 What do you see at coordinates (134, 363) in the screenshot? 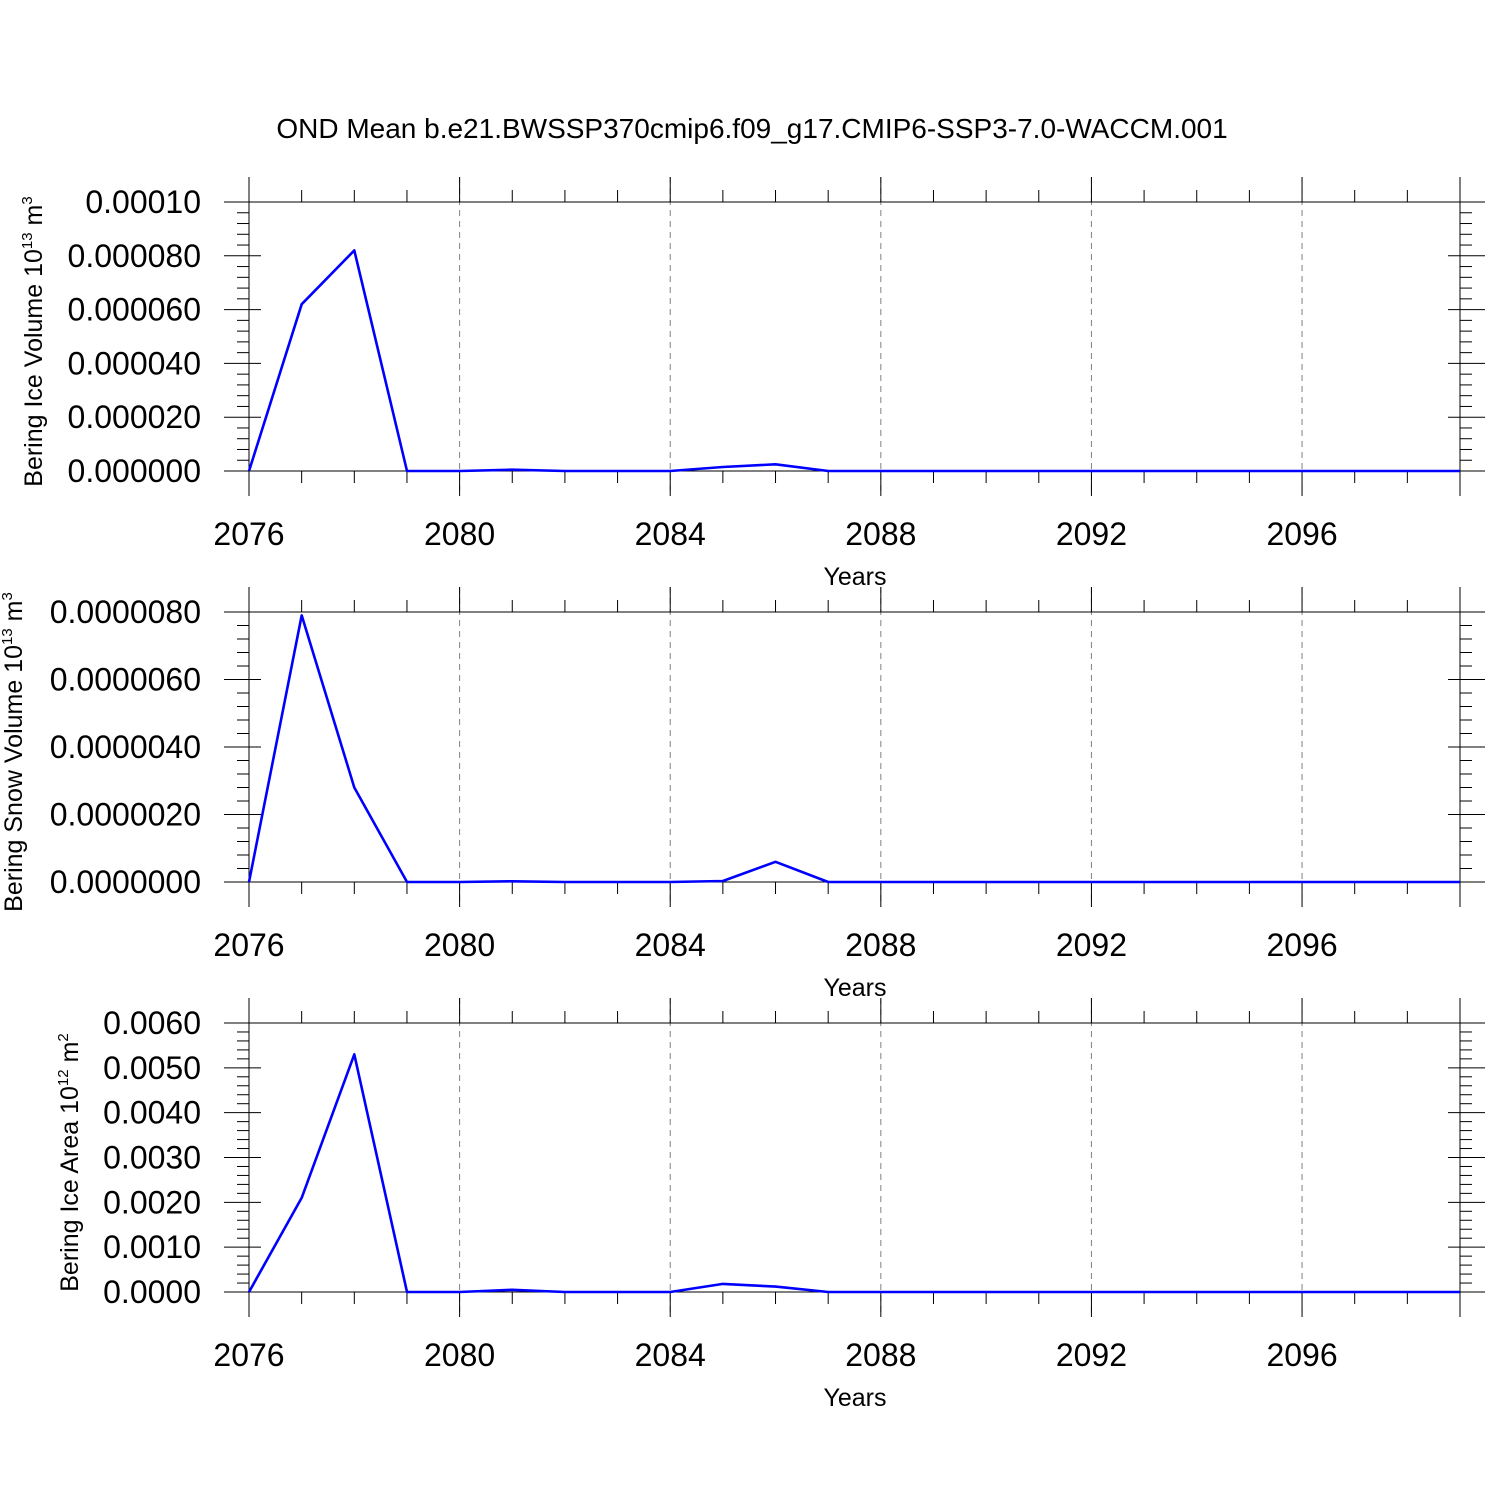
I see `y-tick-label: 0.000040` at bounding box center [134, 363].